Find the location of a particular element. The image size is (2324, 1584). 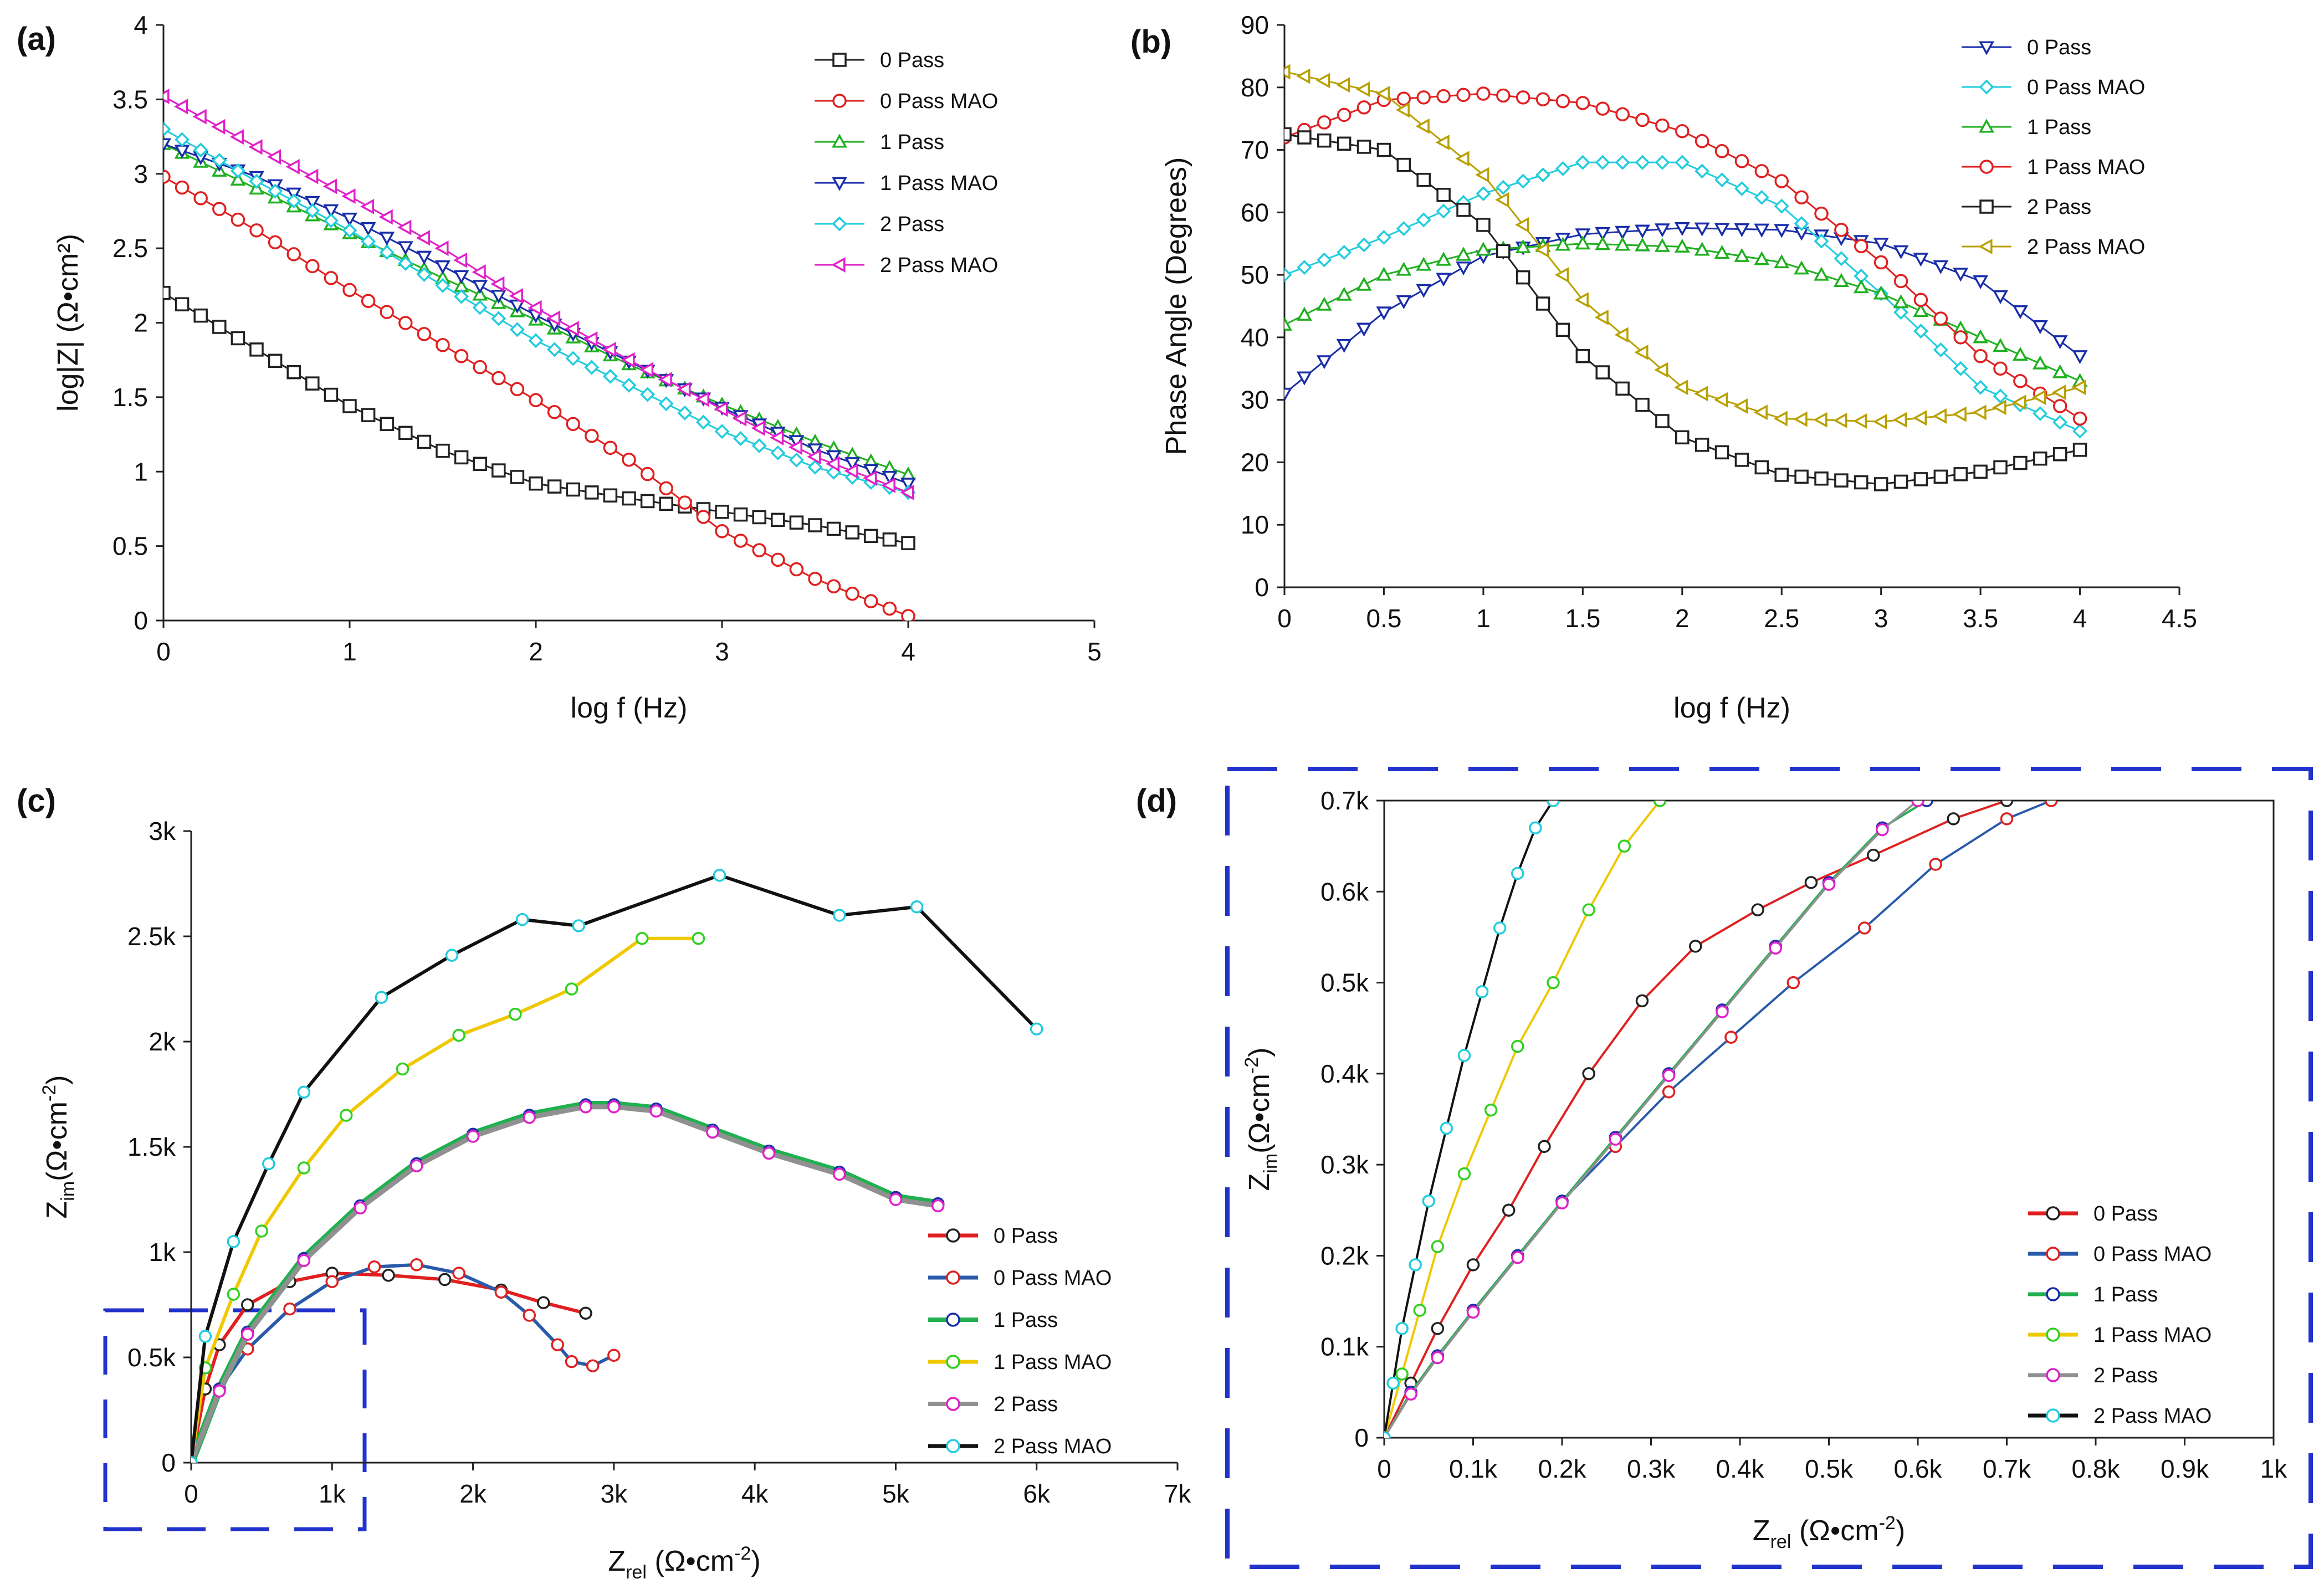

x-tick-label: 0.8k is located at coordinates (2096, 1469).